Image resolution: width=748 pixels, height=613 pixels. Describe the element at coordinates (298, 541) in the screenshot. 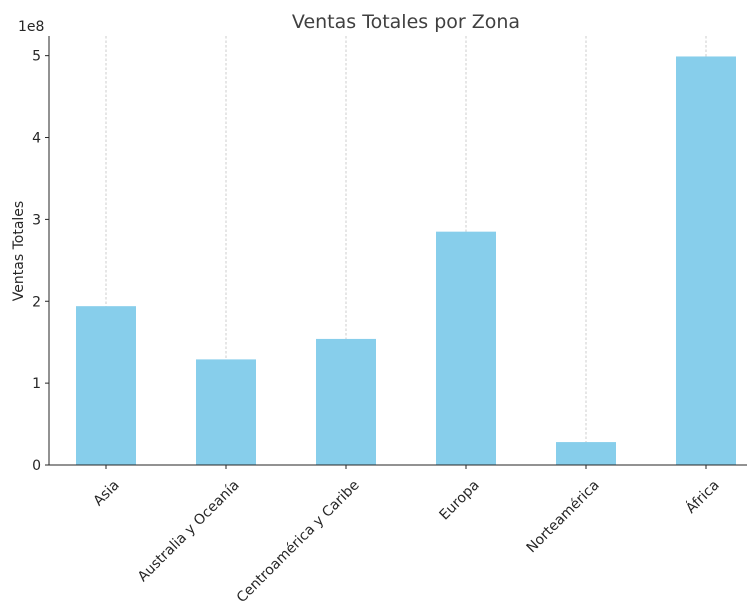

I see `x-tick-label: Centroamérica y Caribe` at that location.